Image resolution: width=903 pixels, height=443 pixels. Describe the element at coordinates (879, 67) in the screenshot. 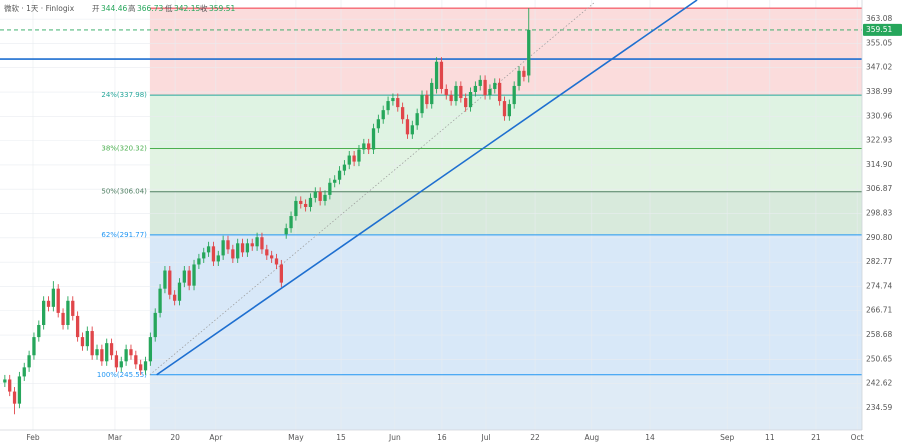

I see `y-tick-label: 347.02` at that location.